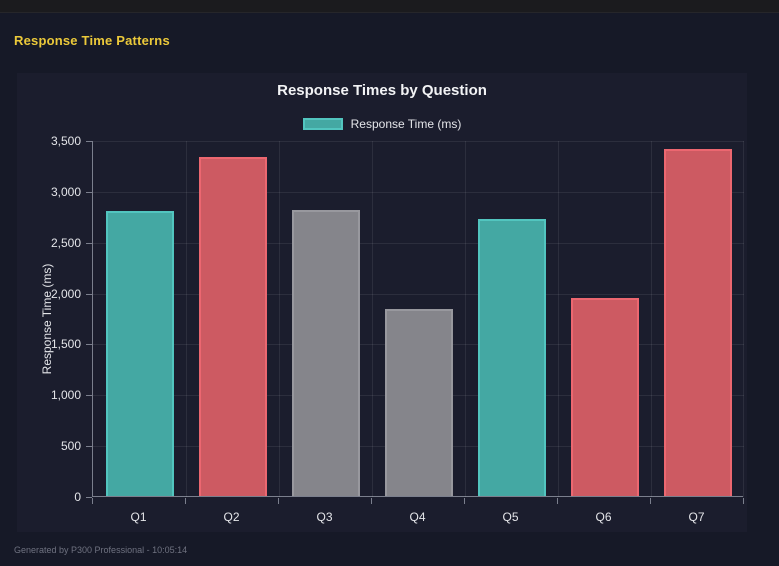  I want to click on x-tick-label: Q7, so click(696, 517).